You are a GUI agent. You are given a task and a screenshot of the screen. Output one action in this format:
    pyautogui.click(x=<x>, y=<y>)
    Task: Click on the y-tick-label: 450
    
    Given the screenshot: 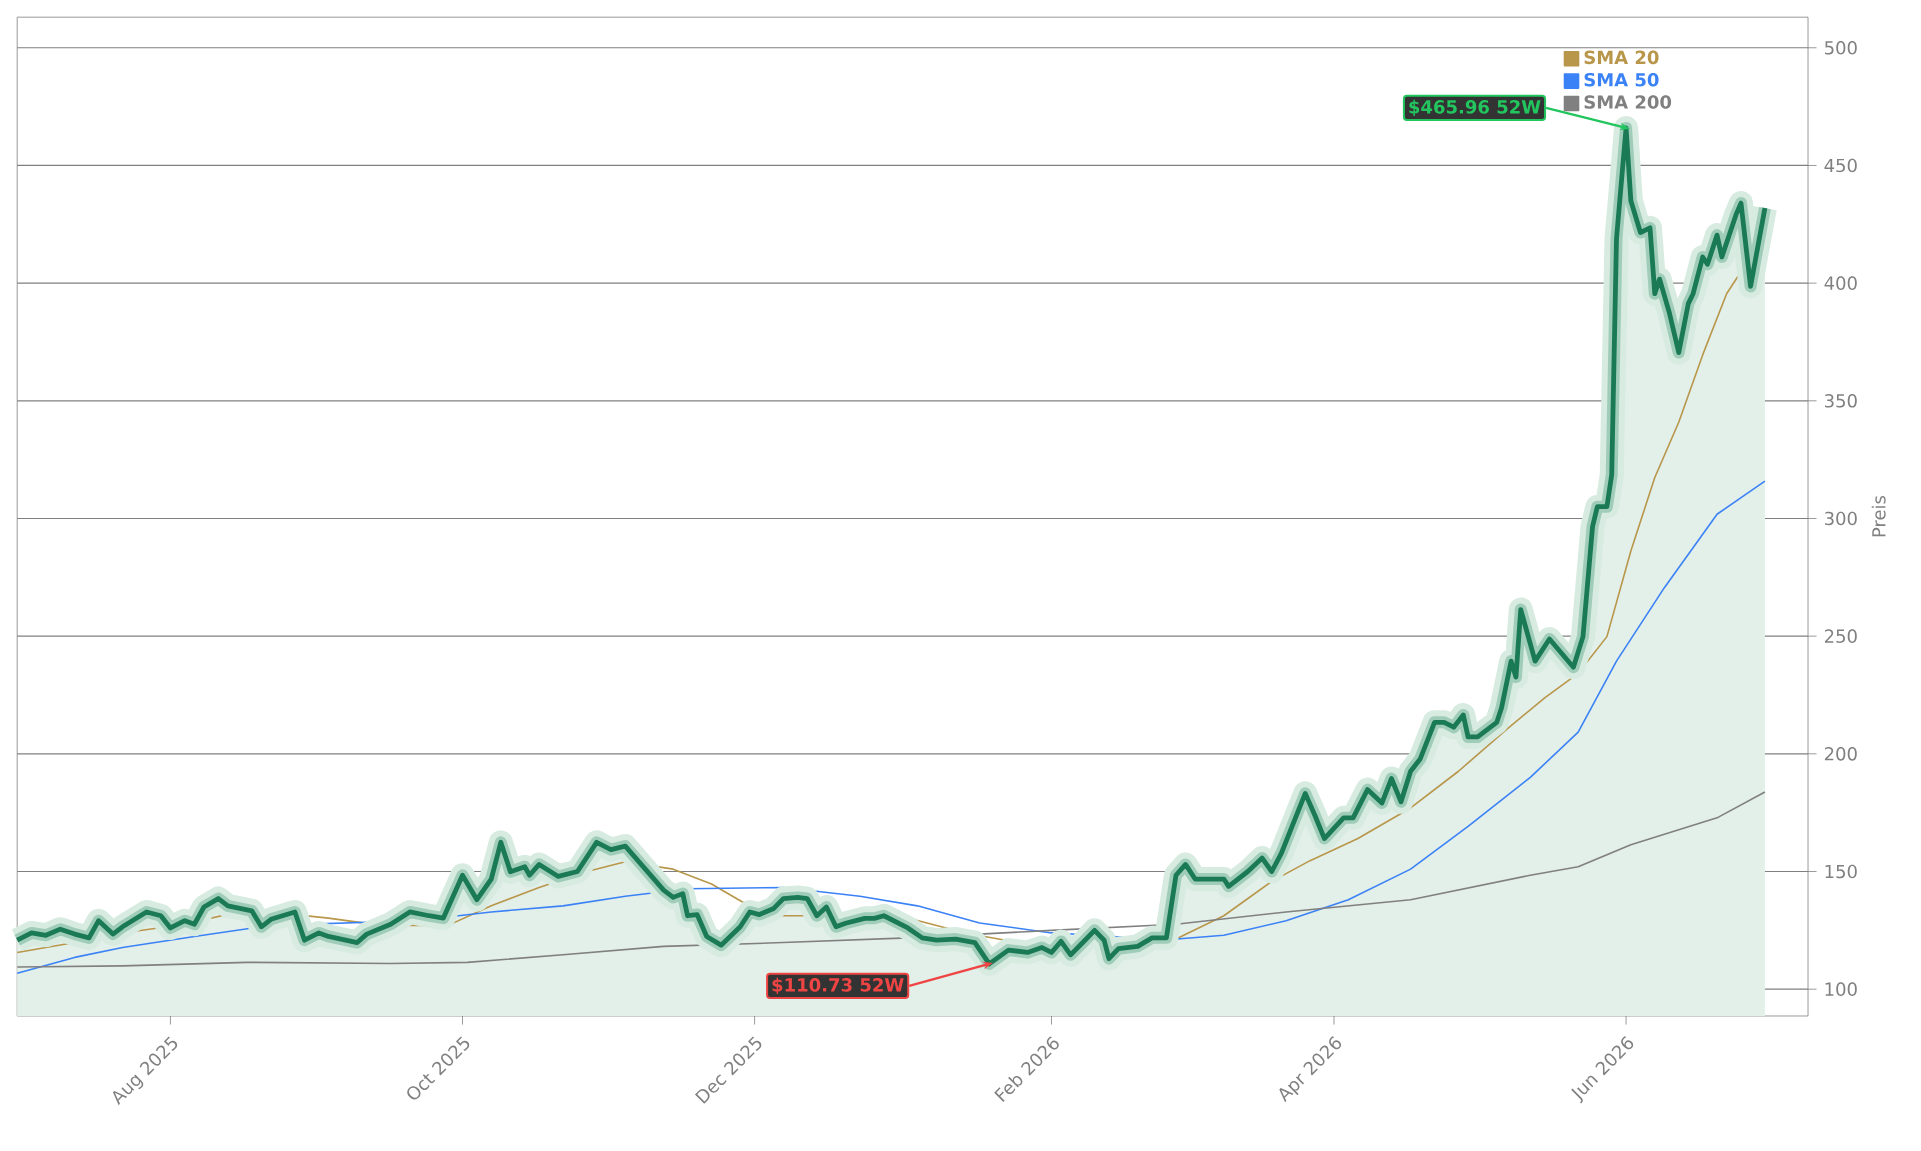 What is the action you would take?
    pyautogui.click(x=1840, y=165)
    